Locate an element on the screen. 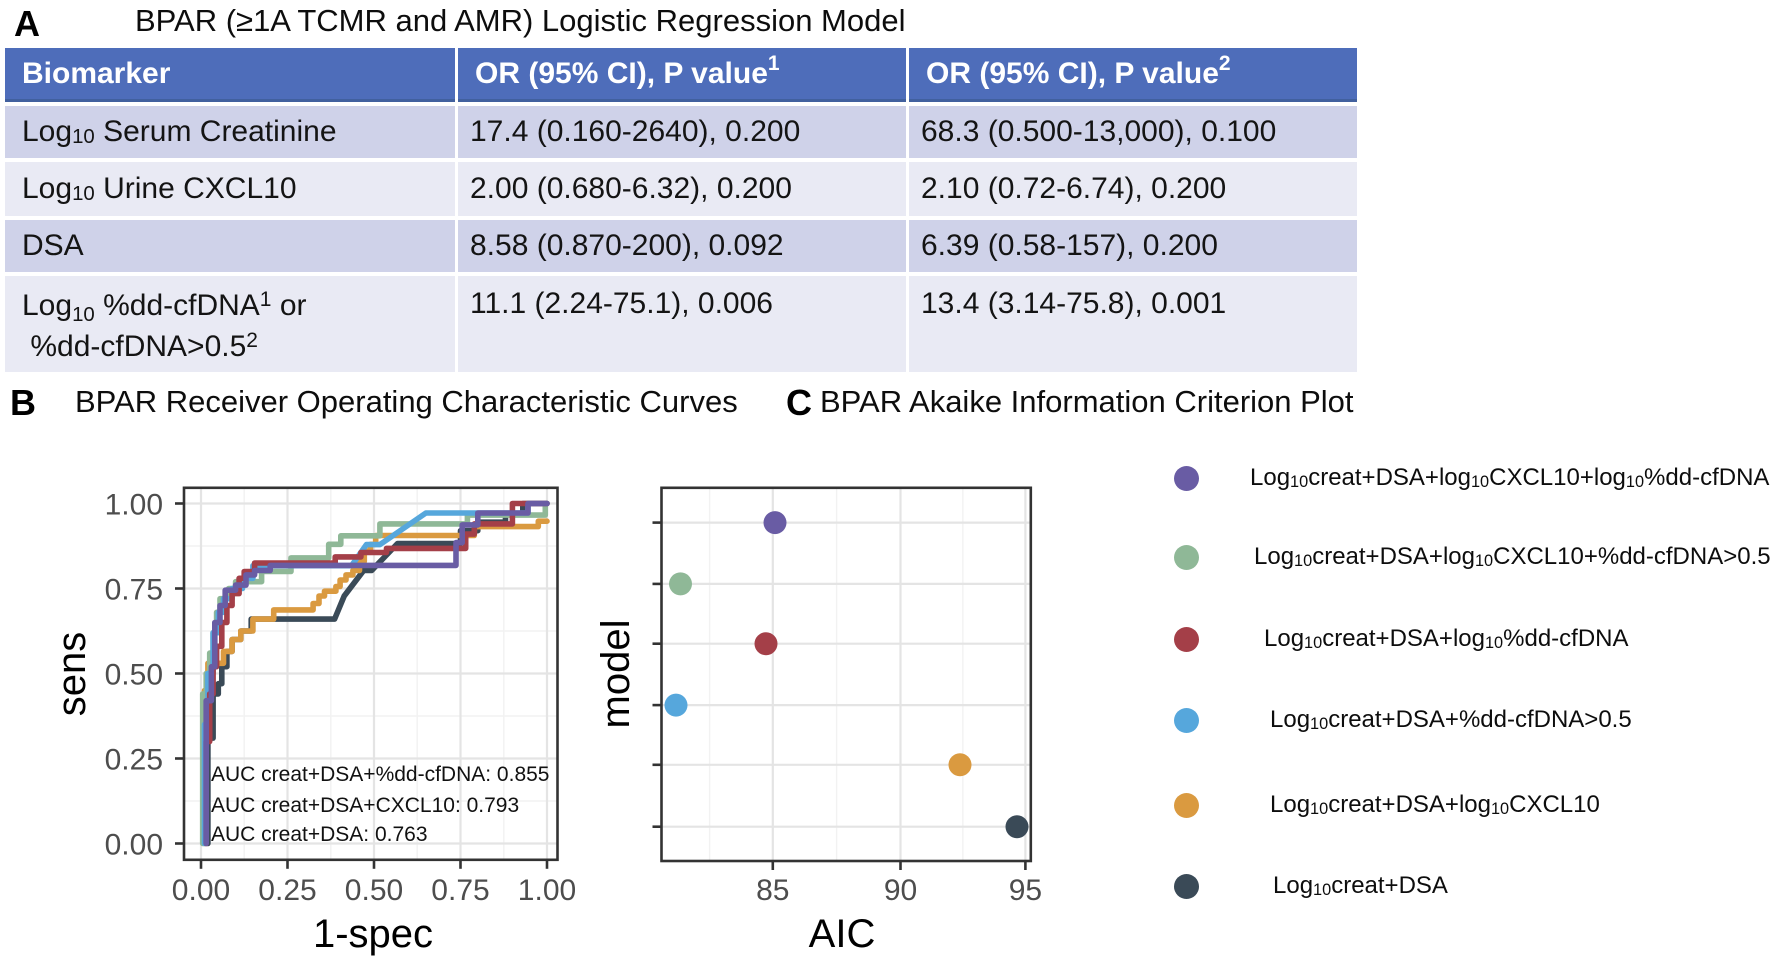 The image size is (1772, 964). svg-text: AUC creat+DSA: 0.763 is located at coordinates (319, 834).